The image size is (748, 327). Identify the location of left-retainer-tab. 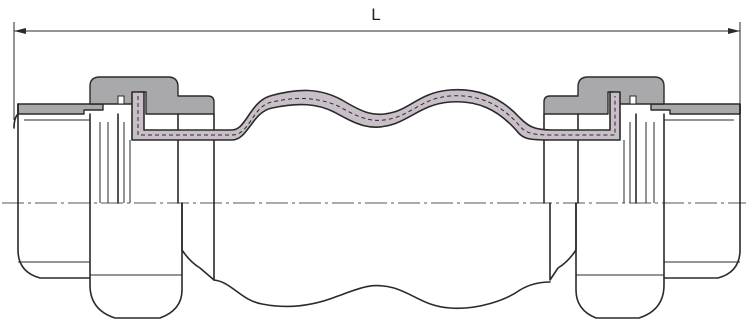
(121, 100).